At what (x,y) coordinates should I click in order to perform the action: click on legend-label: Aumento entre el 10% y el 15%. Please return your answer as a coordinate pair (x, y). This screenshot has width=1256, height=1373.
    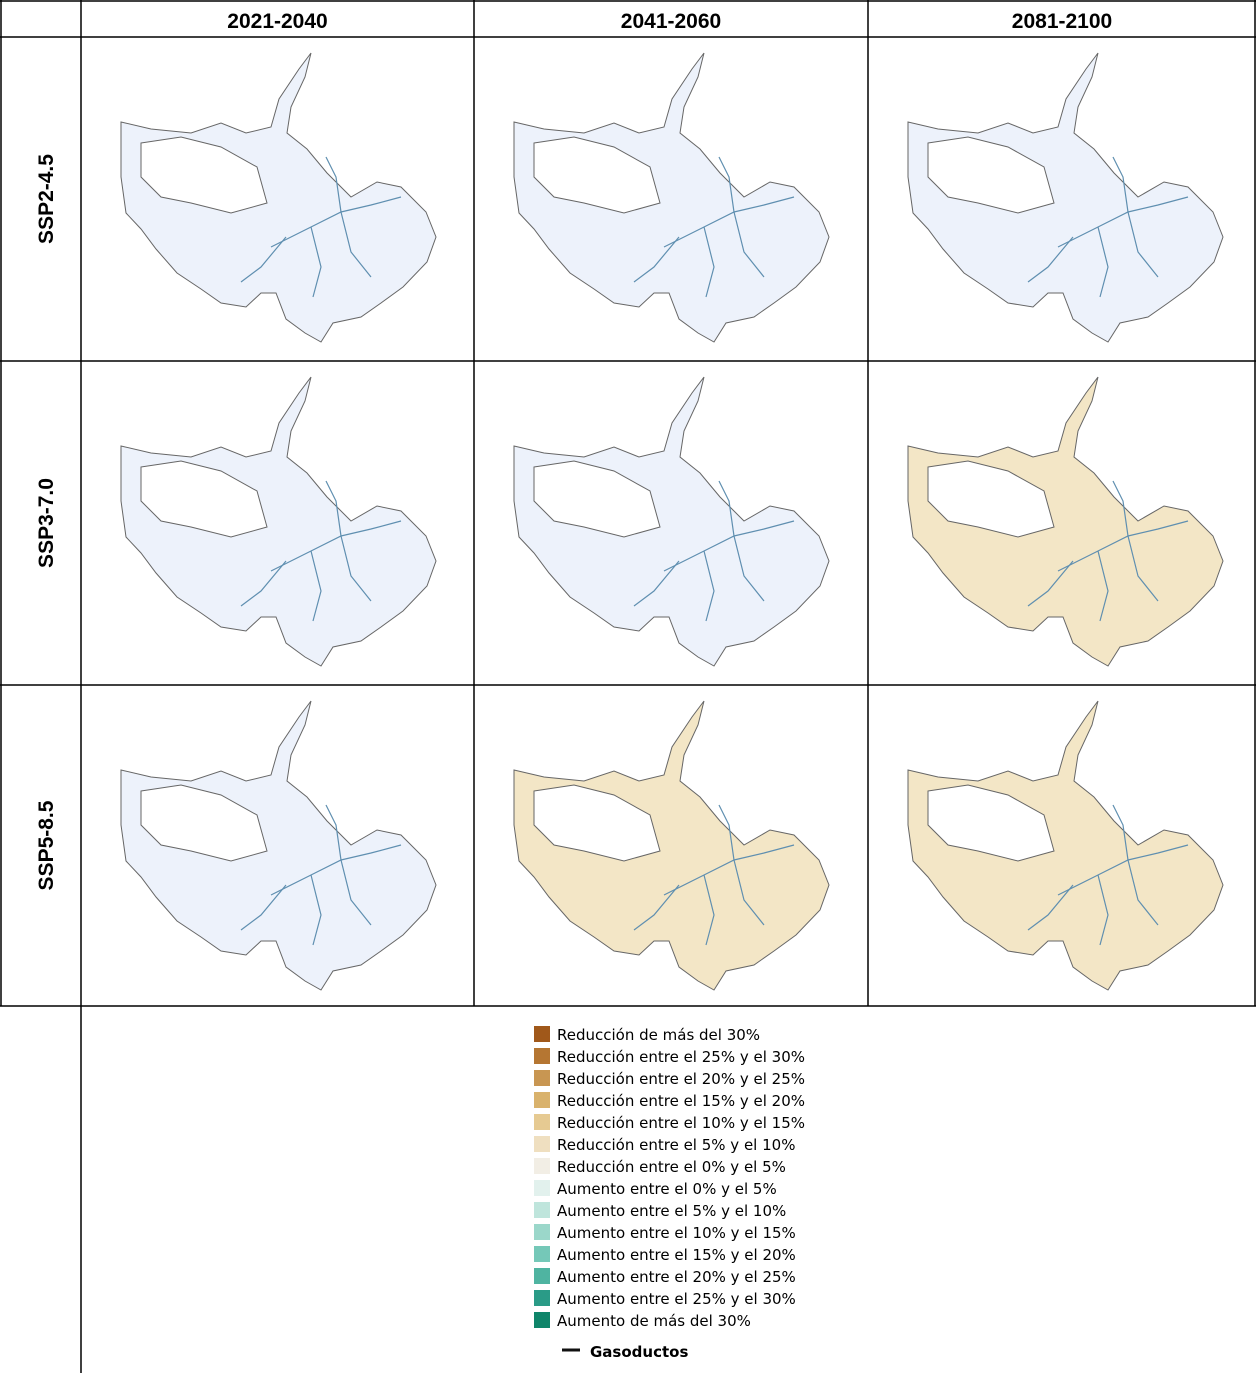
    Looking at the image, I should click on (676, 1233).